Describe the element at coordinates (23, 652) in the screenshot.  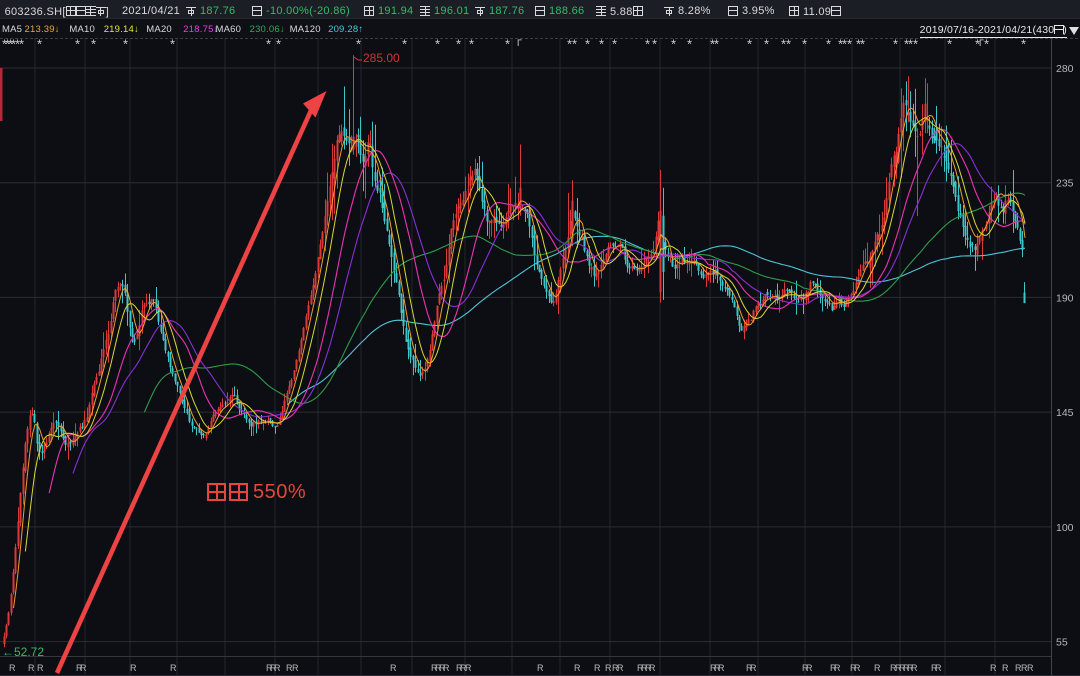
I see `svg-text: ←52.72` at that location.